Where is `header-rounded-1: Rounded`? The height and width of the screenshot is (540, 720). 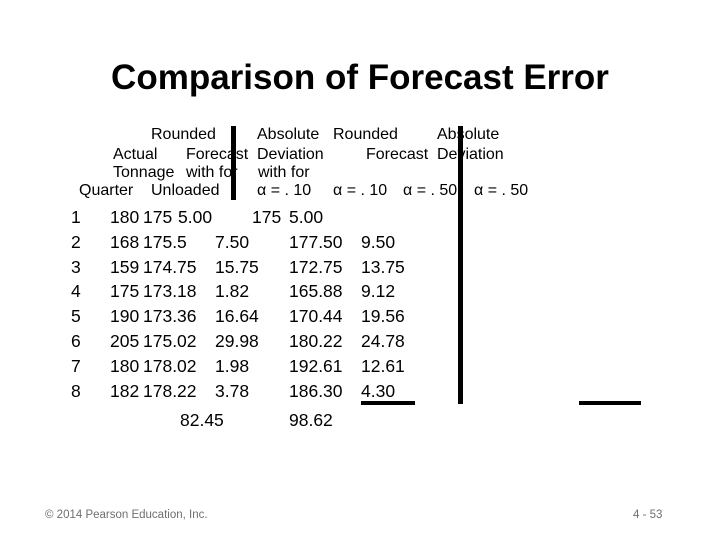
header-rounded-1: Rounded is located at coordinates (183, 134).